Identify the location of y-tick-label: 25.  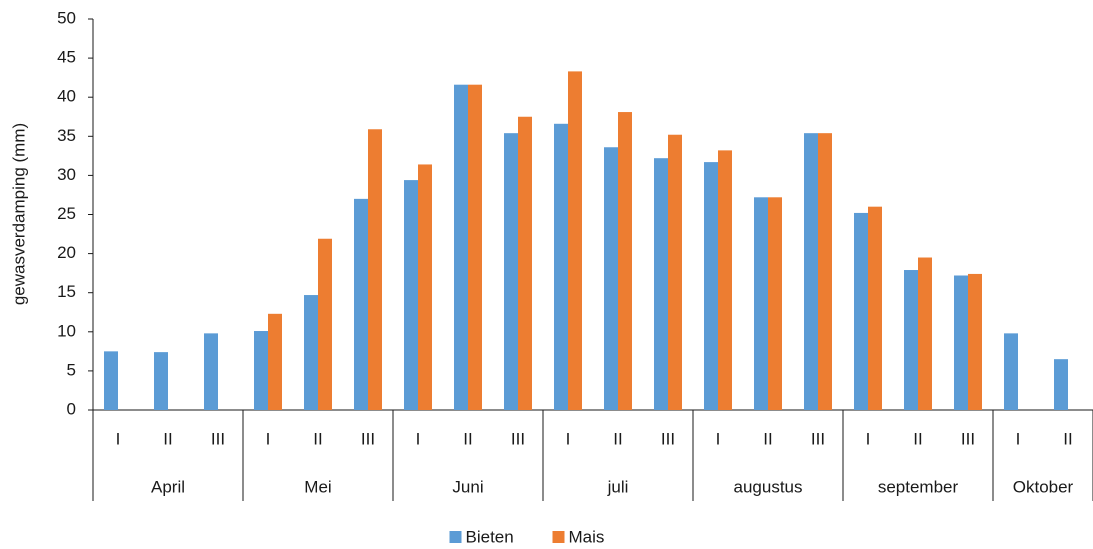
(66, 213).